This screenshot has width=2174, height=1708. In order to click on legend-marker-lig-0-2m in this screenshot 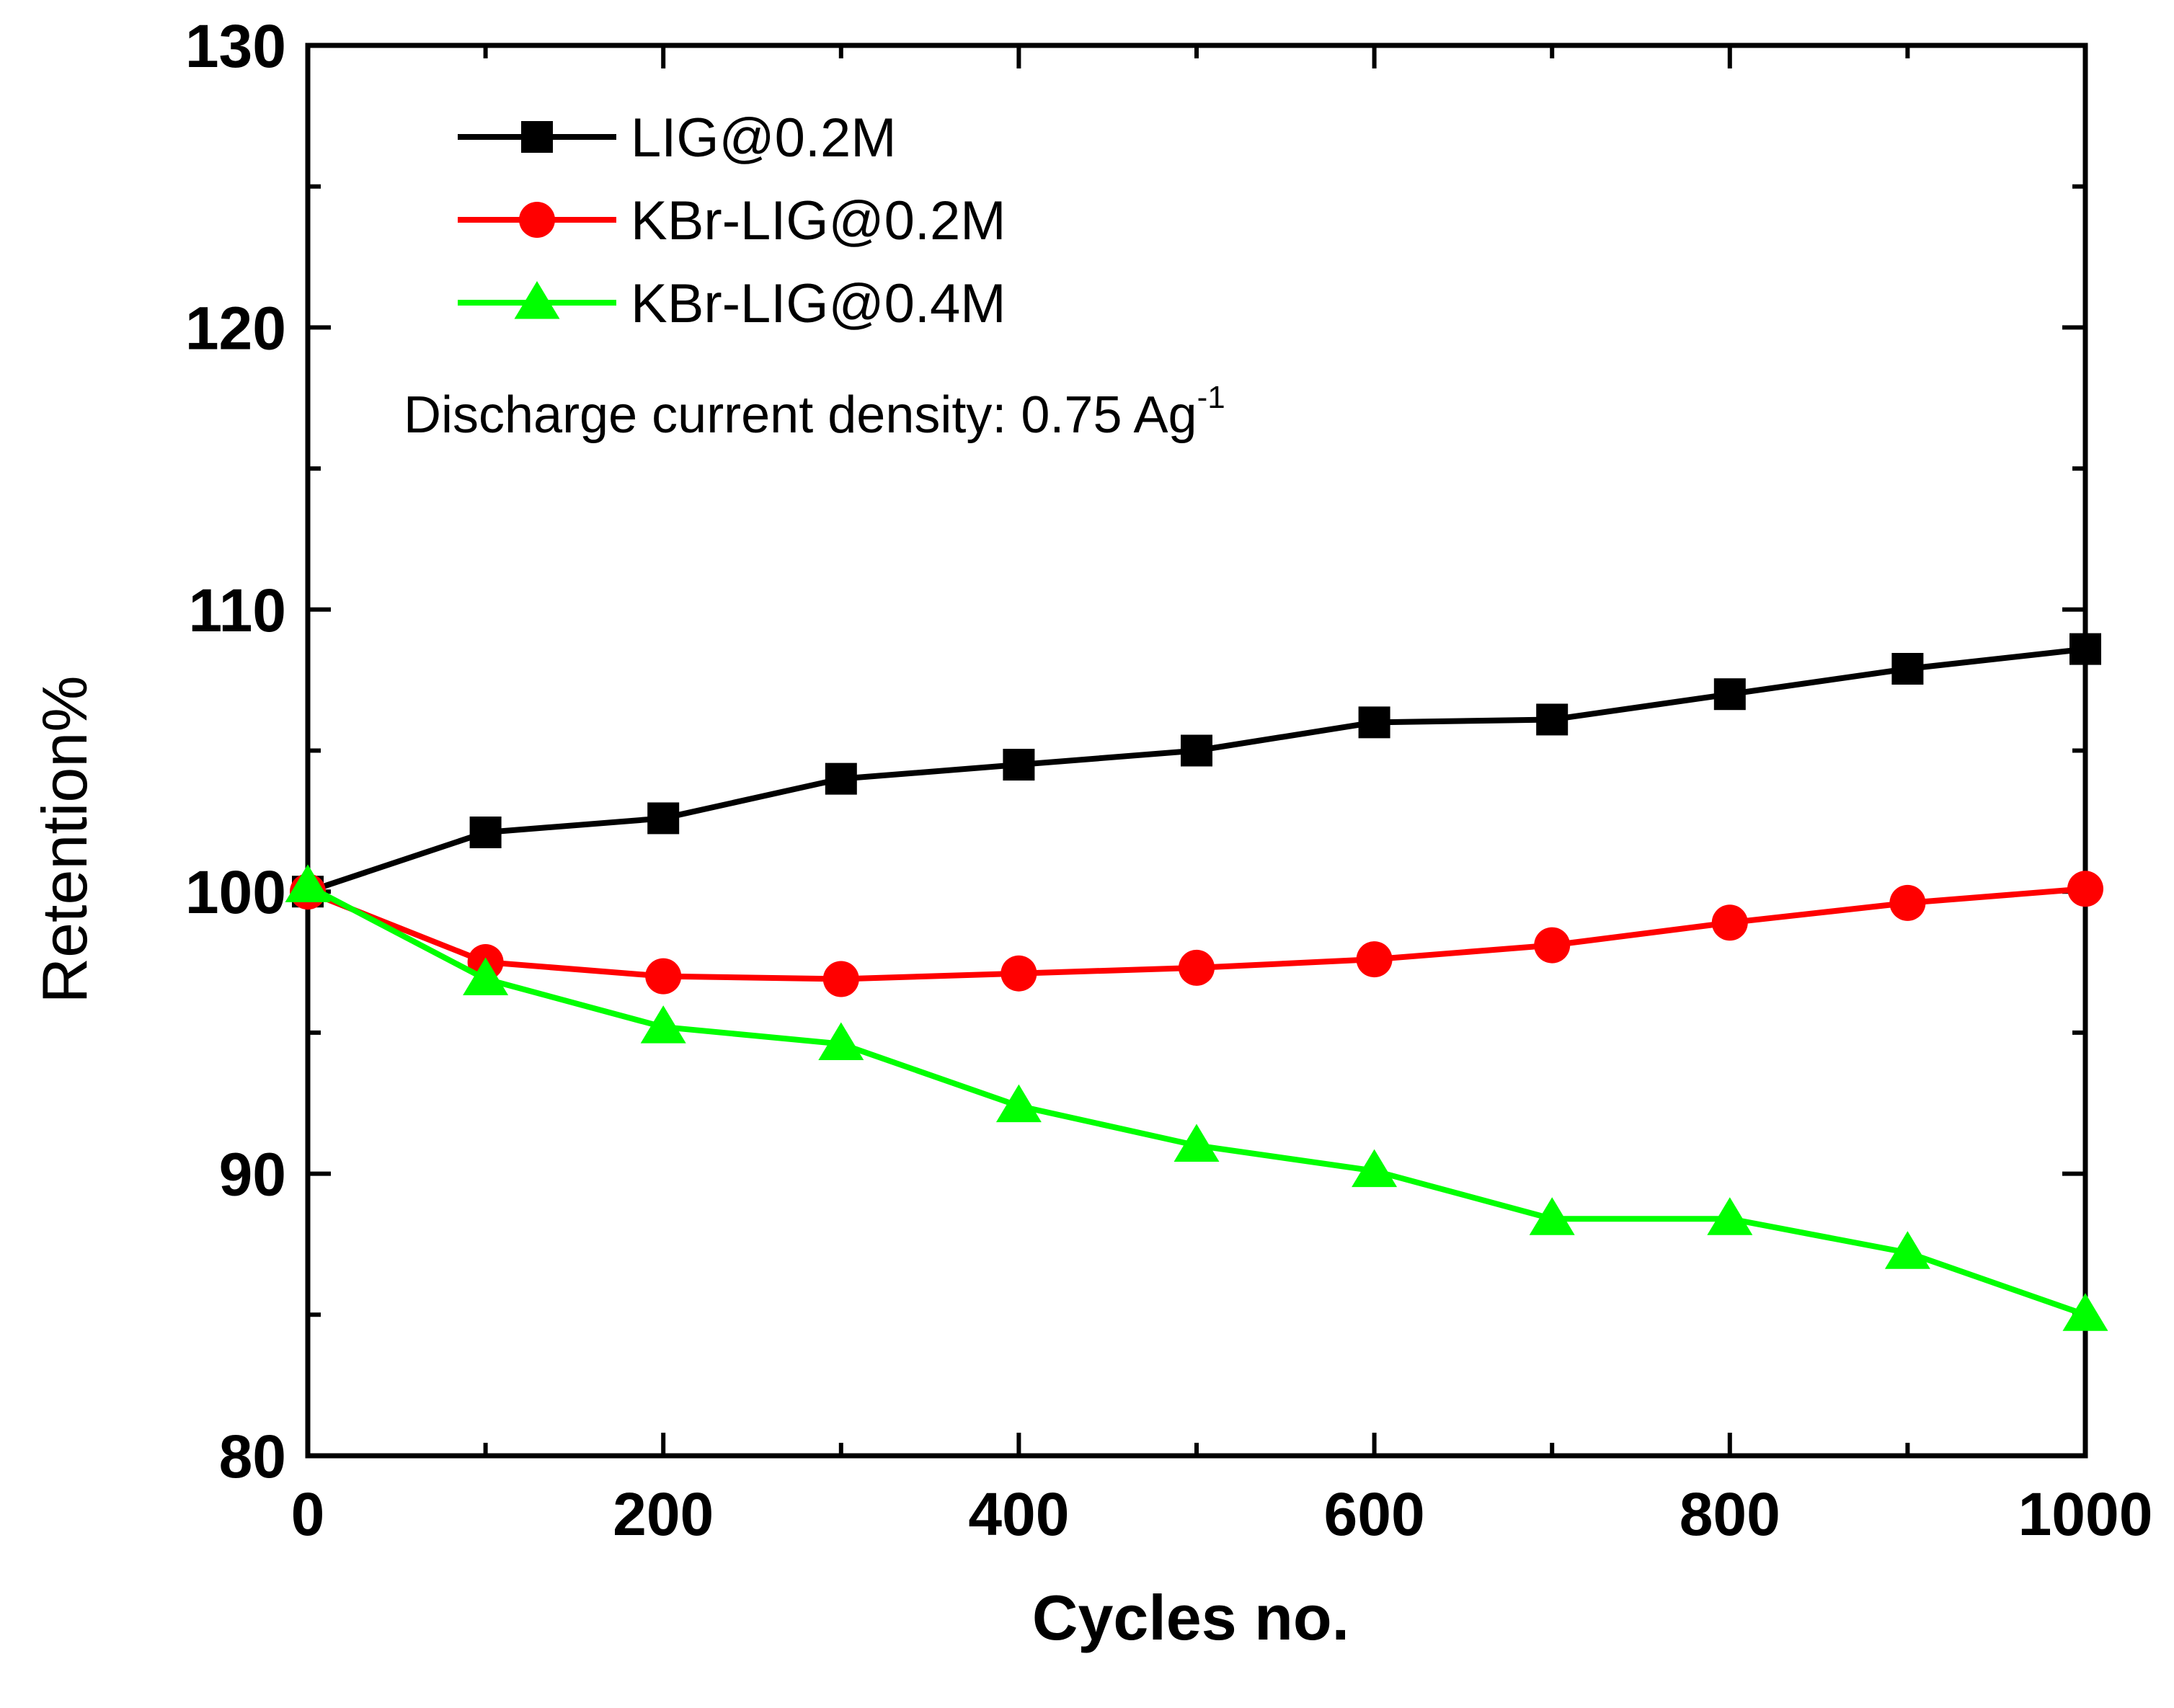, I will do `click(537, 137)`.